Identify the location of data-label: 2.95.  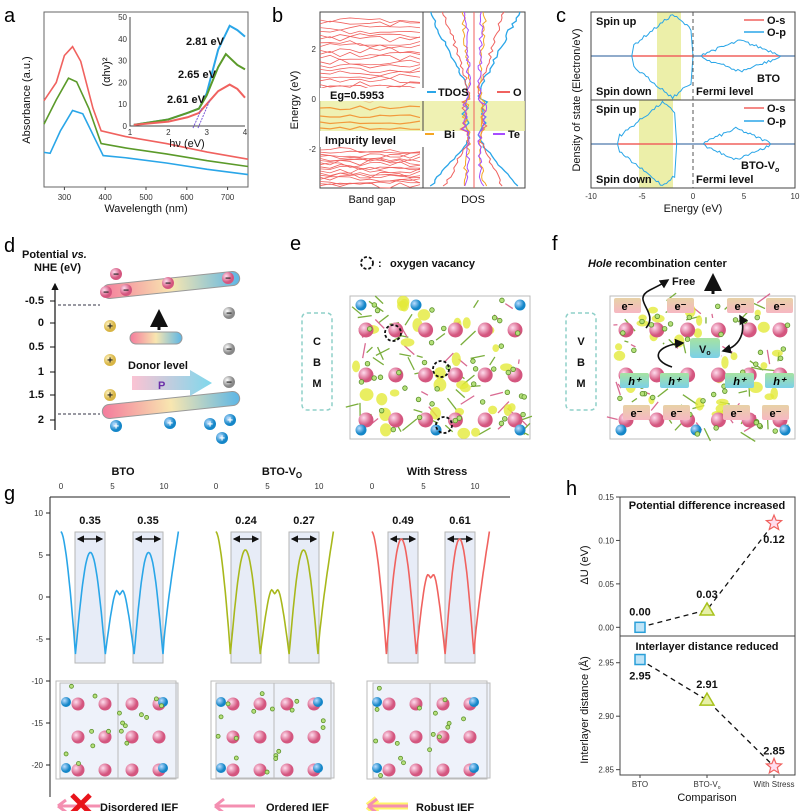
(639, 677).